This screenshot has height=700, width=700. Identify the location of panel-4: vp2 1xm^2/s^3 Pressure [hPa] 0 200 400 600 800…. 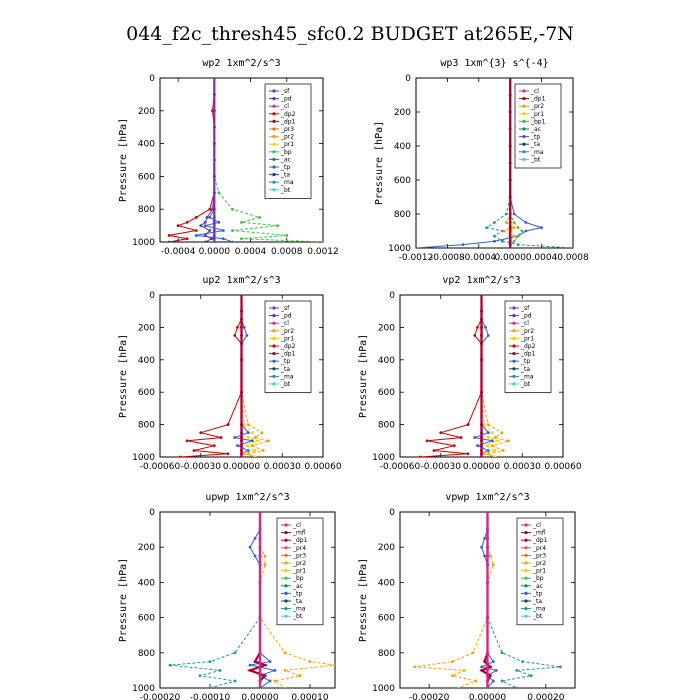
(470, 373).